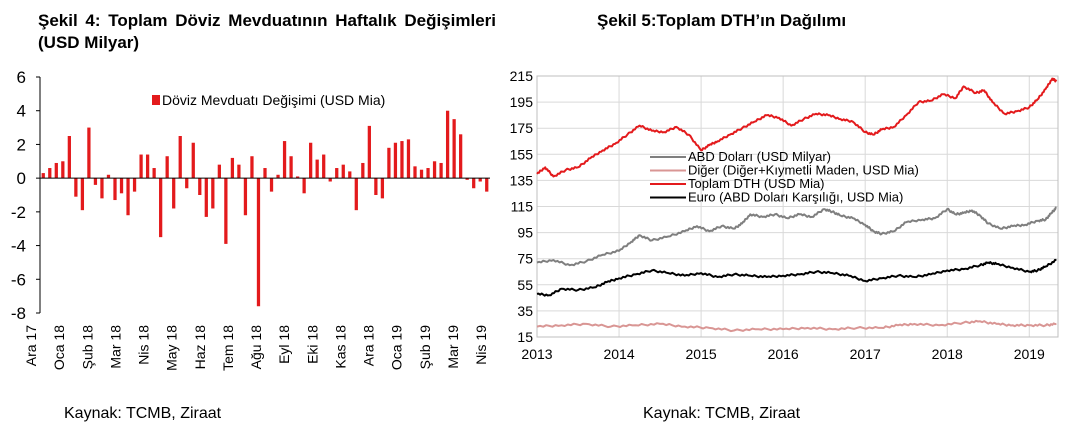 The width and height of the screenshot is (1072, 440). Describe the element at coordinates (18, 279) in the screenshot. I see `y-tick-label: -6` at that location.